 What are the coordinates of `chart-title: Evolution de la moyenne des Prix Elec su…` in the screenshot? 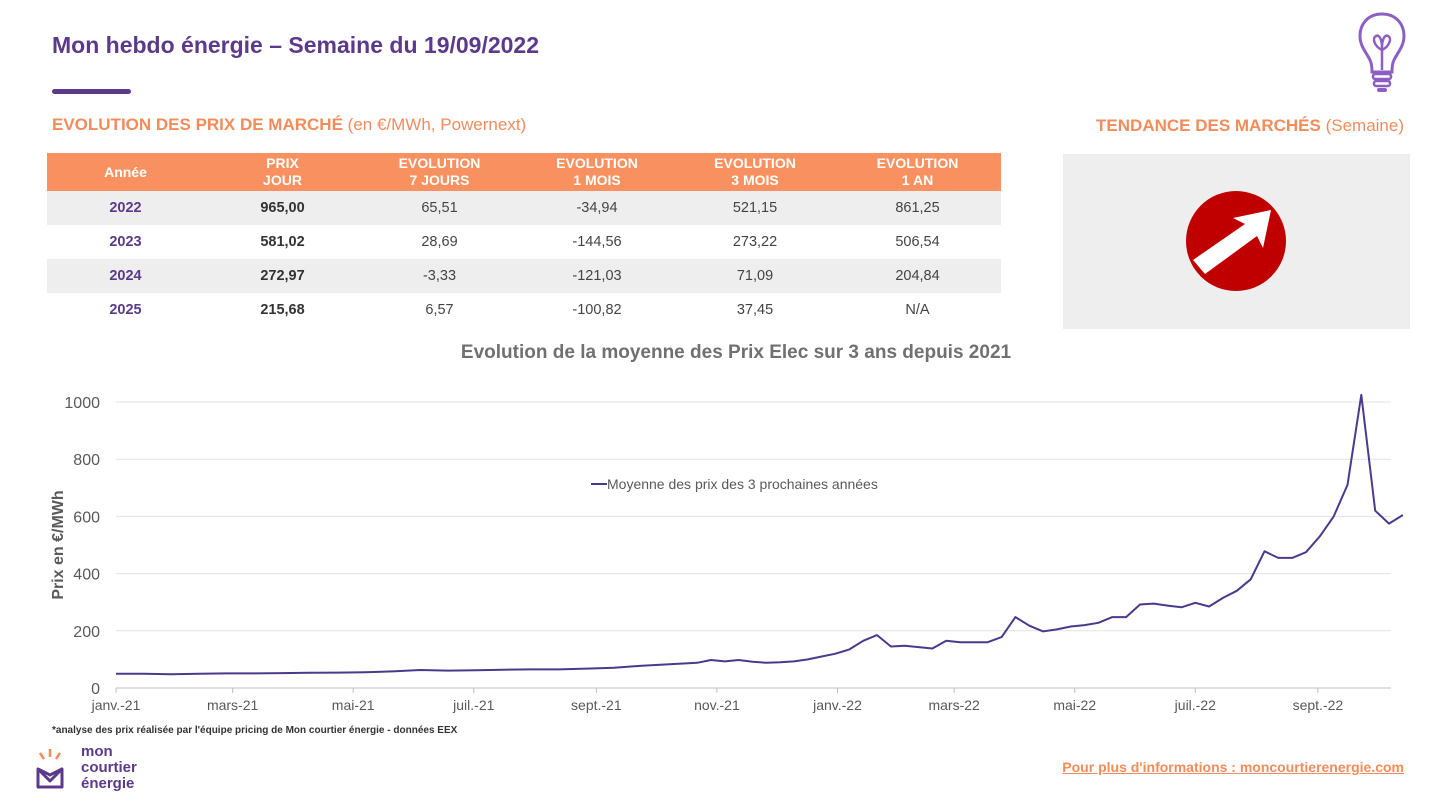 It's located at (736, 352).